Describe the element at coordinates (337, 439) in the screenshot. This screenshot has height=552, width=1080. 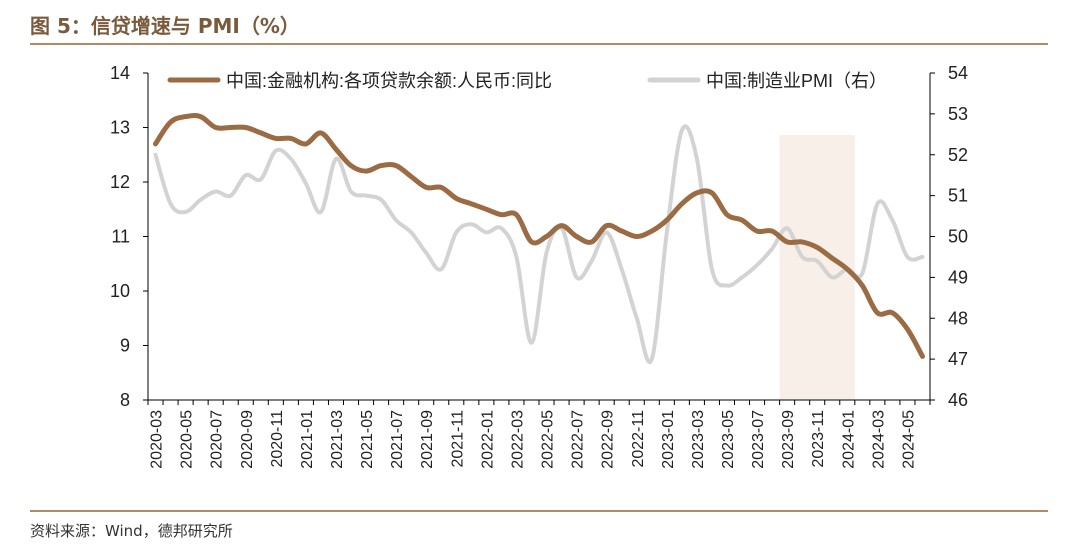
I see `x-tick-label: 2021-03` at that location.